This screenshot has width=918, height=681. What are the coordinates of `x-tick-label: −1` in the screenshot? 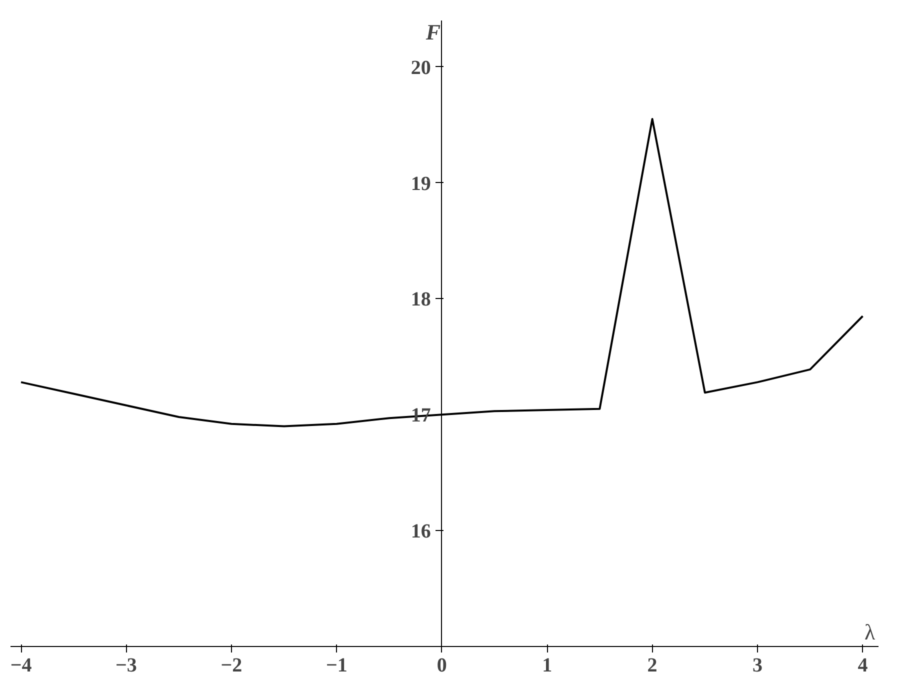 It's located at (337, 665).